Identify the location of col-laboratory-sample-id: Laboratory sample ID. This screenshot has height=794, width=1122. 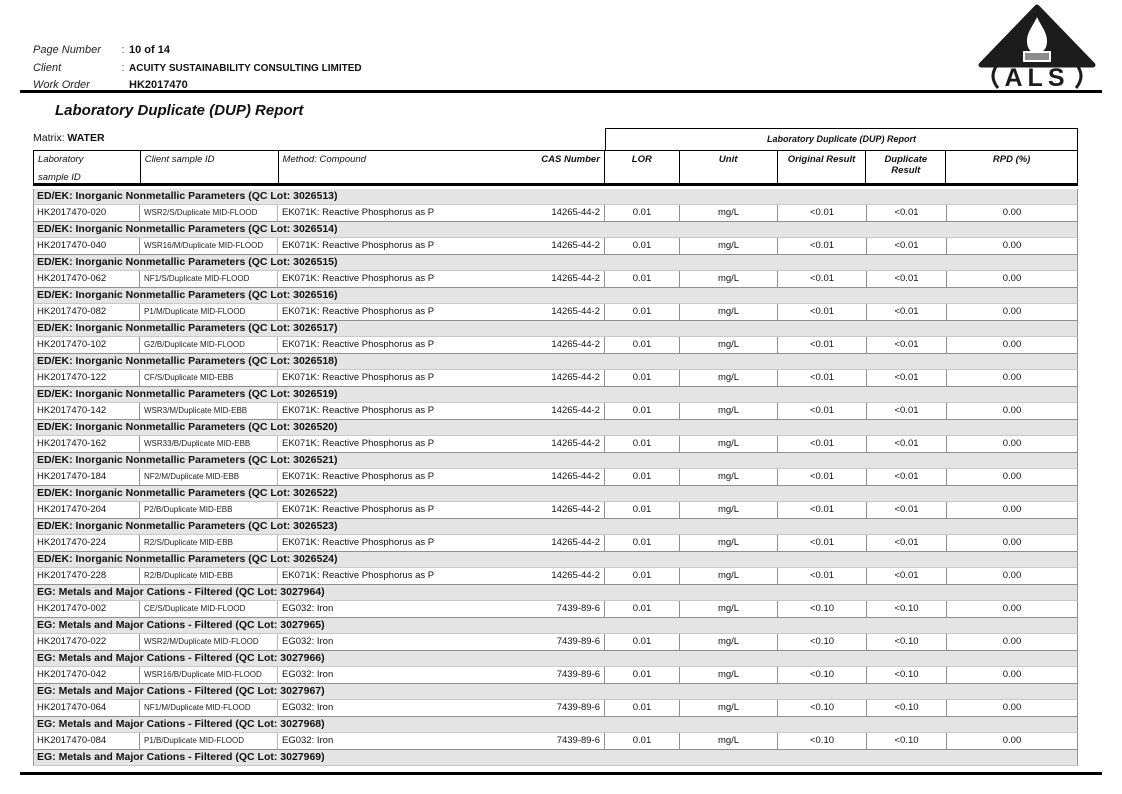
(87, 167).